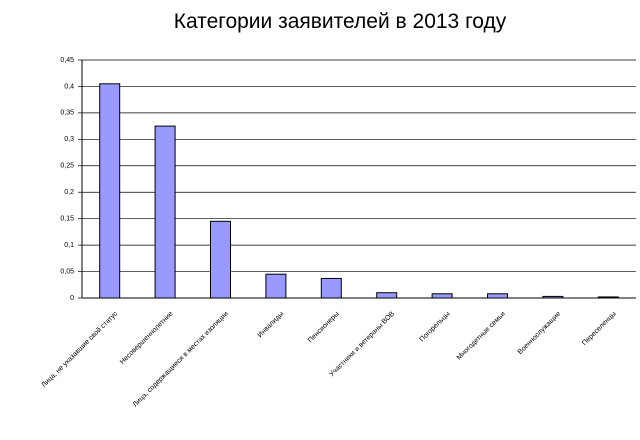 The width and height of the screenshot is (640, 440). Describe the element at coordinates (67, 60) in the screenshot. I see `y-tick-label: 0,45` at that location.